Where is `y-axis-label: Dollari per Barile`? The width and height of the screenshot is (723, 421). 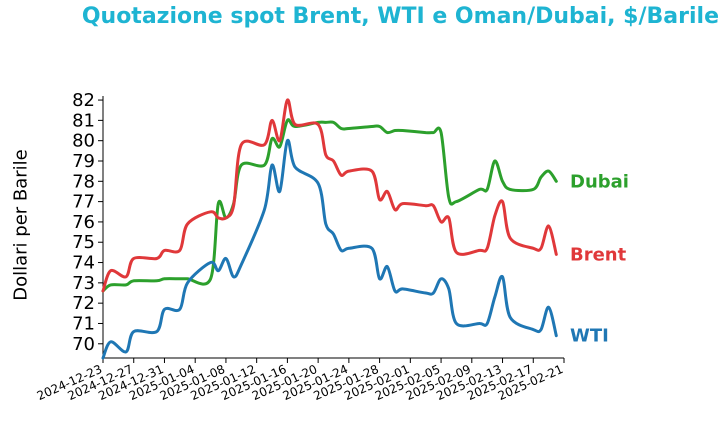
y-axis-label: Dollari per Barile is located at coordinates (20, 225).